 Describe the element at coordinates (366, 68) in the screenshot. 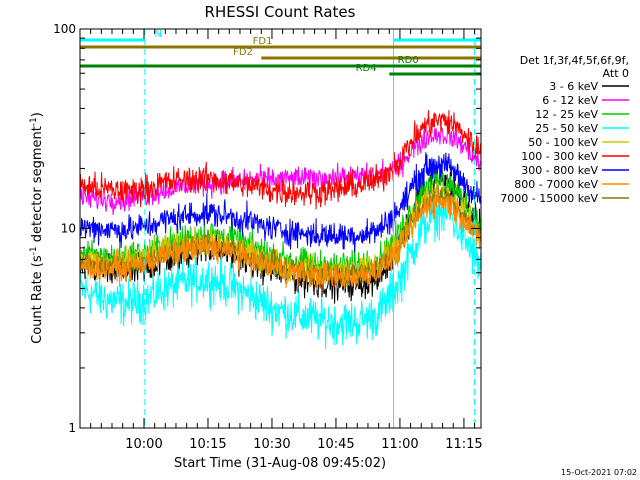

I see `flag-label-RD4: RD4` at that location.